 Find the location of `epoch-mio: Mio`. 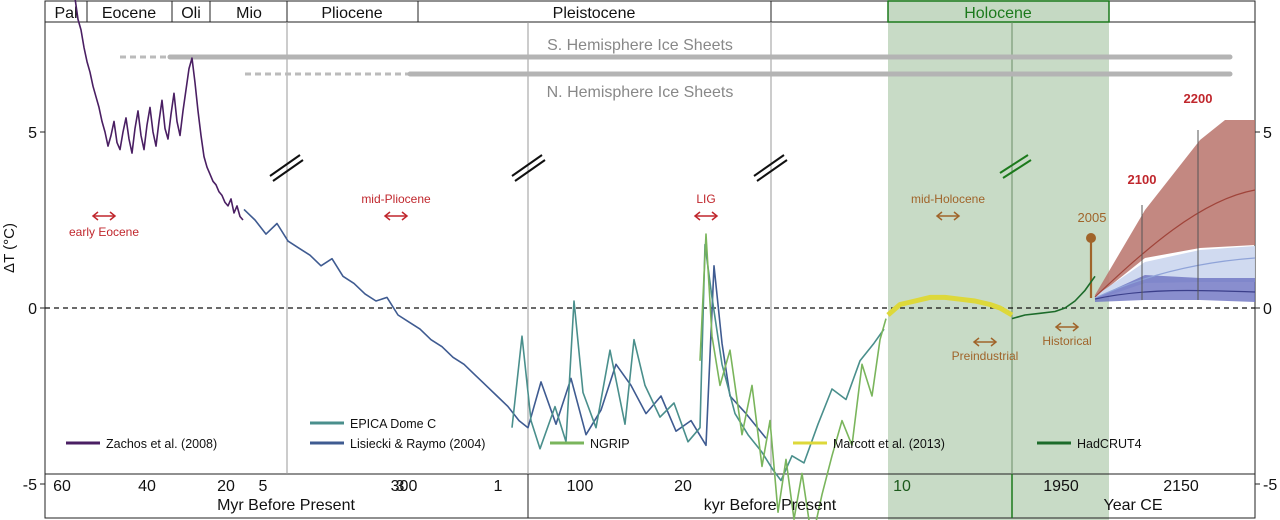

epoch-mio: Mio is located at coordinates (249, 13).